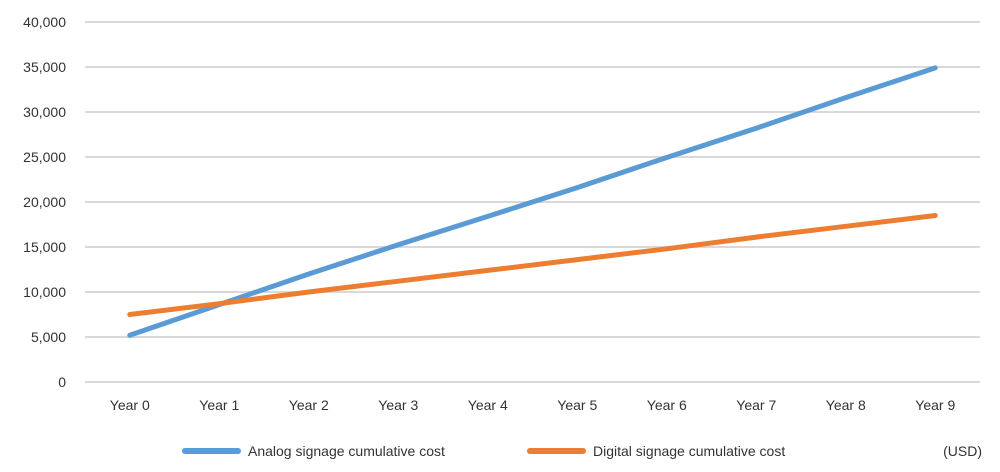 Image resolution: width=1000 pixels, height=472 pixels. Describe the element at coordinates (756, 405) in the screenshot. I see `x-tick-label: Year 7` at that location.